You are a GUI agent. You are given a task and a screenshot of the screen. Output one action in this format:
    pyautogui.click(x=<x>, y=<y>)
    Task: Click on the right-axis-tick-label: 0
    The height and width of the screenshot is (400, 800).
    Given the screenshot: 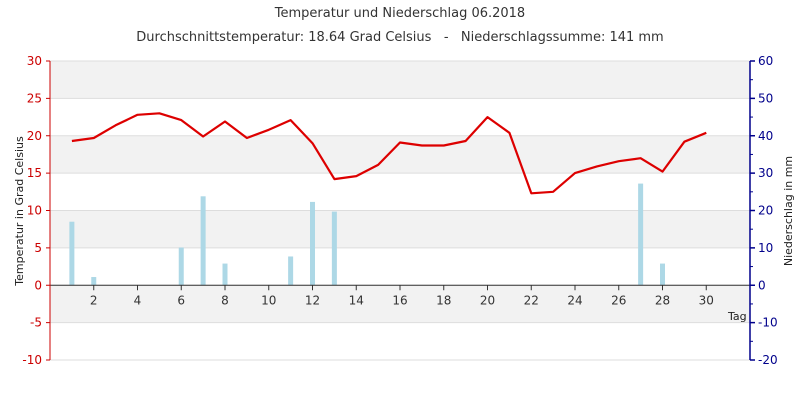 What is the action you would take?
    pyautogui.click(x=762, y=285)
    